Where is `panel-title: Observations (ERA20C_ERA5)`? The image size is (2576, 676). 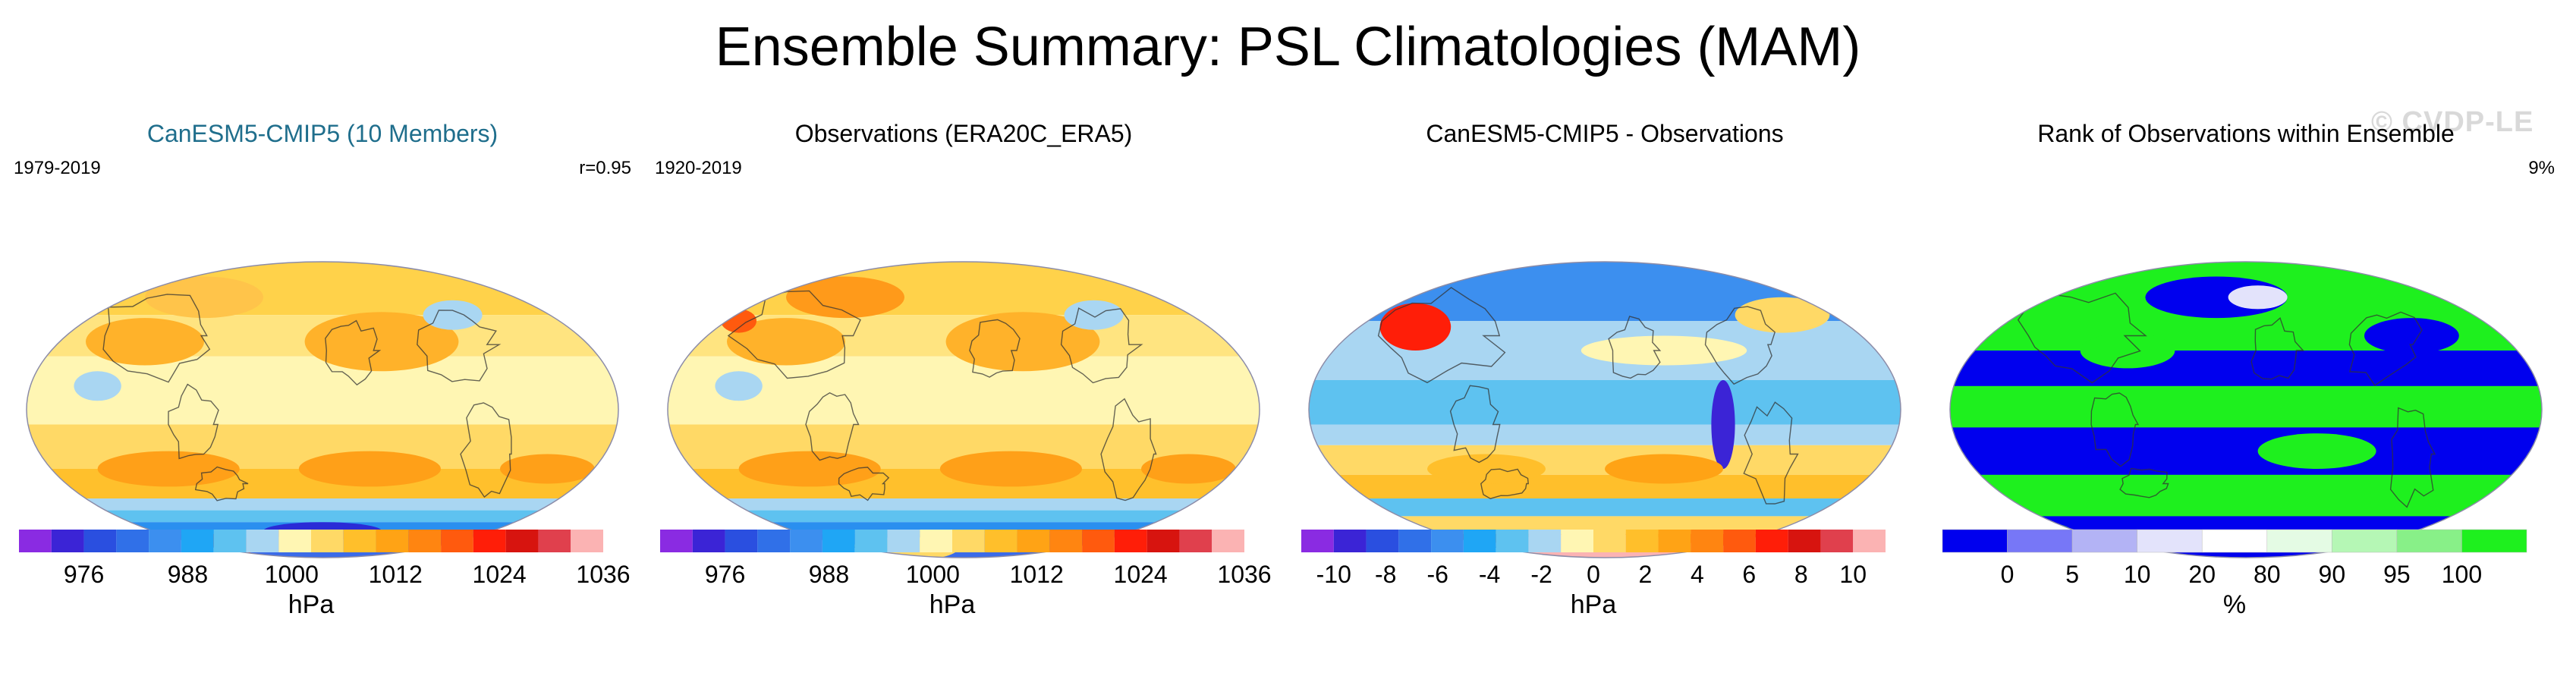
panel-title: Observations (ERA20C_ERA5) is located at coordinates (963, 133).